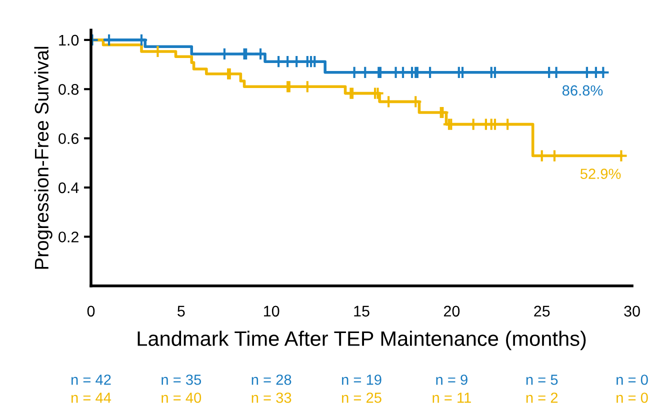 The height and width of the screenshot is (418, 657). Describe the element at coordinates (582, 90) in the screenshot. I see `data-label: 86.8%` at that location.